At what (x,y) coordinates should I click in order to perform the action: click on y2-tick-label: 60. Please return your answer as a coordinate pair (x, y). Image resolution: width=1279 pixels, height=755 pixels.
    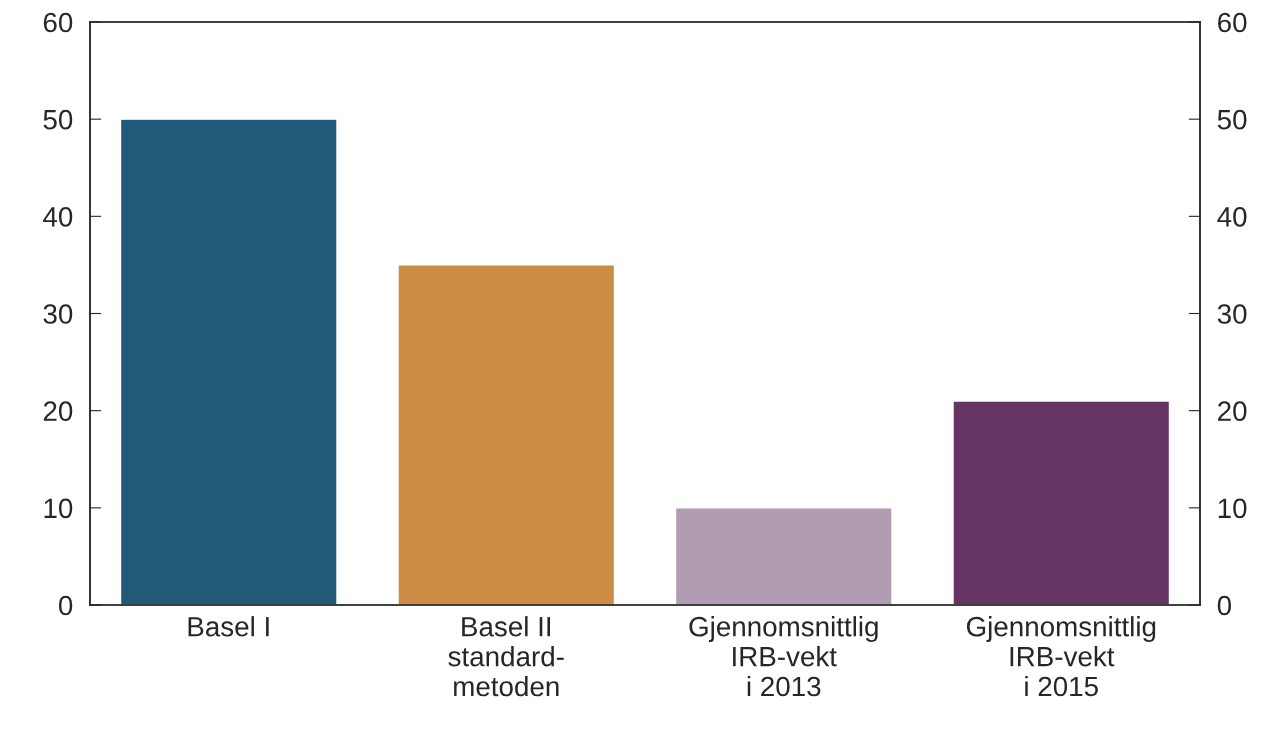
    Looking at the image, I should click on (1232, 22).